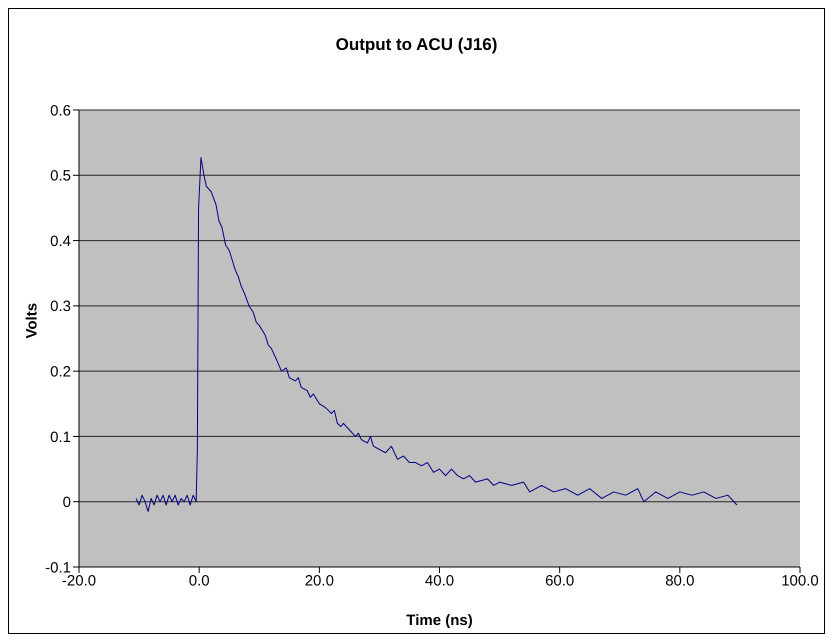 Image resolution: width=833 pixels, height=642 pixels. I want to click on x-tick-label: 100.0, so click(800, 581).